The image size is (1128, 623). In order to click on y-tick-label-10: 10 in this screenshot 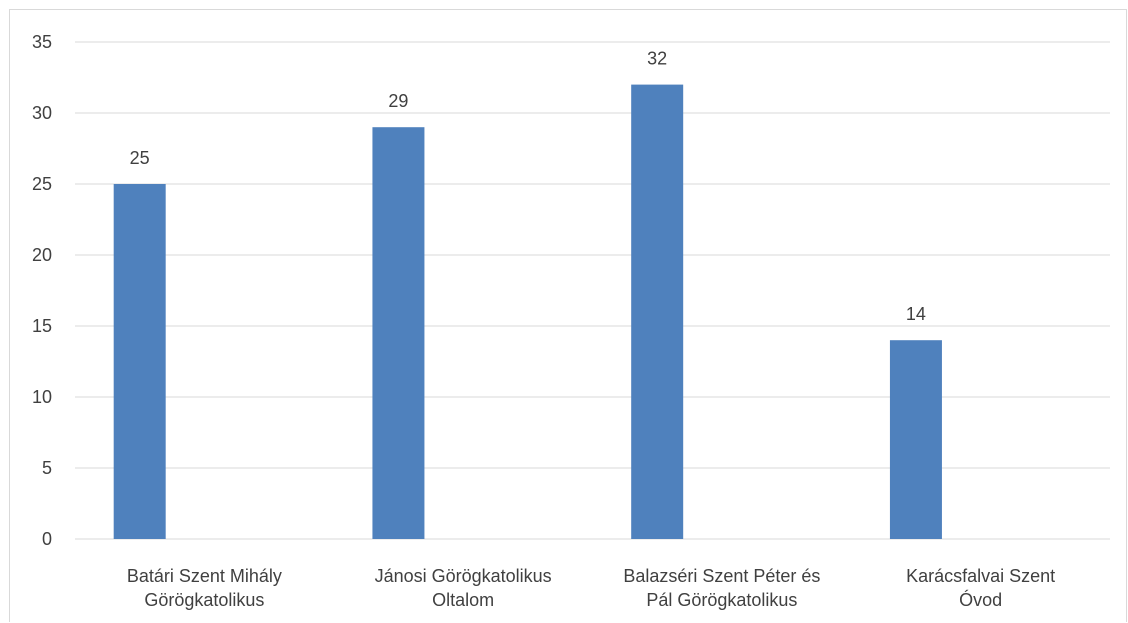, I will do `click(42, 397)`.